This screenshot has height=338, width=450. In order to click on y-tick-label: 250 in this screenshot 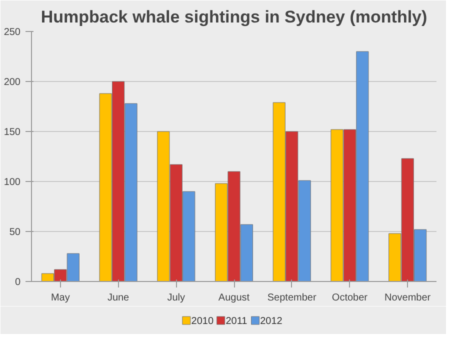, I will do `click(12, 32)`.